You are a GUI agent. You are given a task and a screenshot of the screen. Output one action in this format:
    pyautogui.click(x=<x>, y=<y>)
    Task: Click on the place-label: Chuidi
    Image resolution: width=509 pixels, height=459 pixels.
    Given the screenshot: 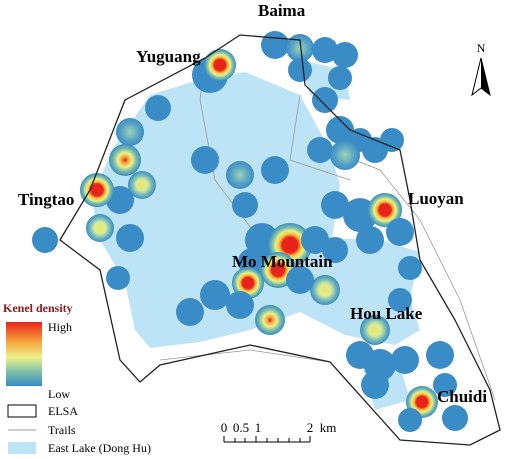 What is the action you would take?
    pyautogui.click(x=462, y=396)
    